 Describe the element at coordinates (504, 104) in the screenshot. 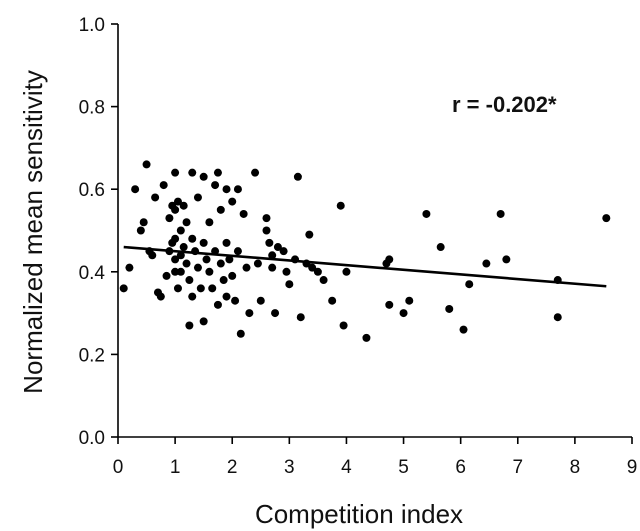

I see `correlation-annotation: r = -0.202*` at that location.